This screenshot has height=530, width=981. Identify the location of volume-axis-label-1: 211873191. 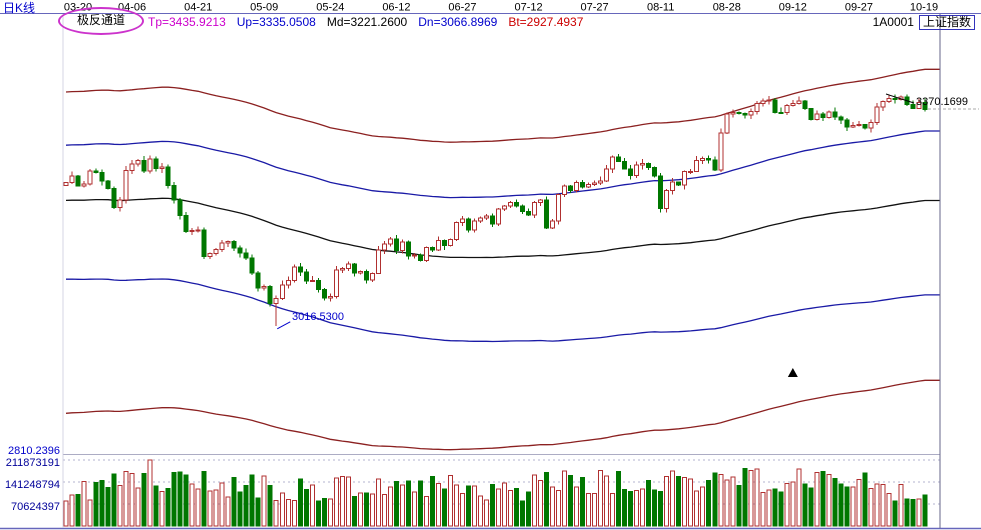
(32, 463).